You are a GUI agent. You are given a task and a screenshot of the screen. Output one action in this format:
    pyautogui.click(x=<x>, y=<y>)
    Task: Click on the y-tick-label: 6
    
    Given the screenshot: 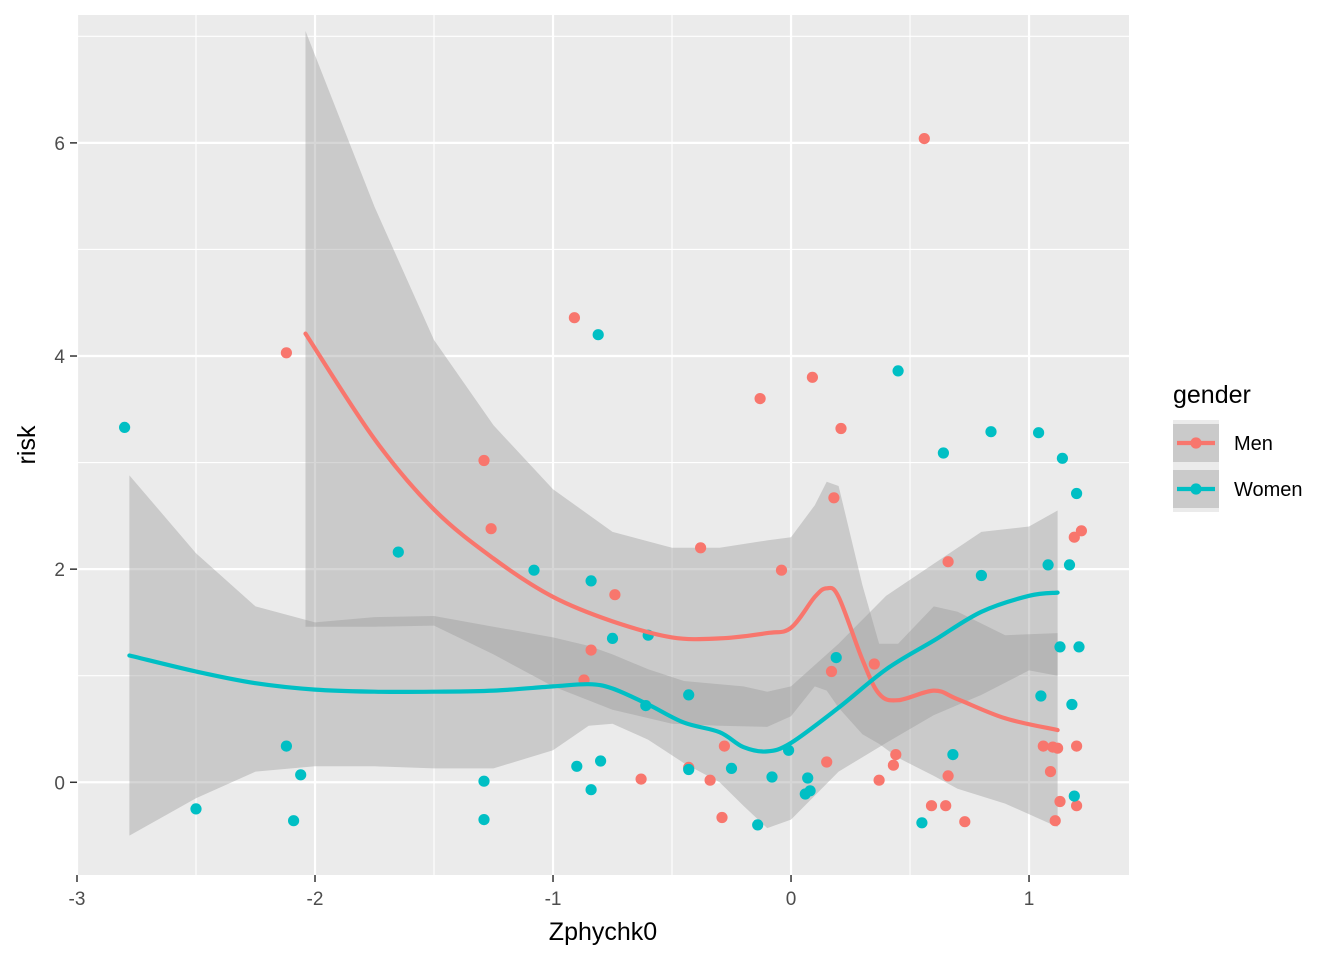 What is the action you would take?
    pyautogui.click(x=59, y=144)
    